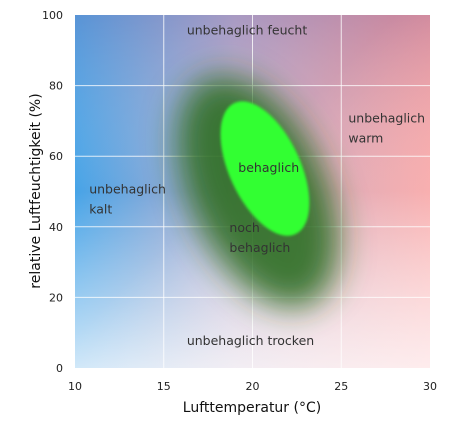 The width and height of the screenshot is (450, 438). What do you see at coordinates (341, 386) in the screenshot?
I see `x-tick-label: 25` at bounding box center [341, 386].